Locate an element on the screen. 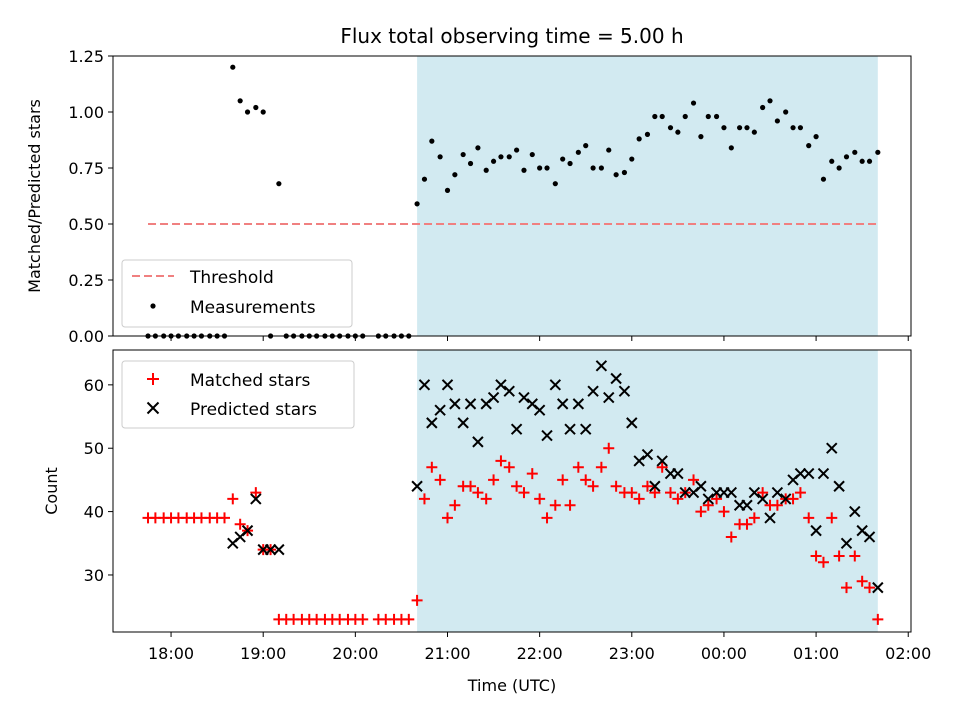 The width and height of the screenshot is (960, 720). bottom-y-ticks: 30 40 50 60 is located at coordinates (98, 480).